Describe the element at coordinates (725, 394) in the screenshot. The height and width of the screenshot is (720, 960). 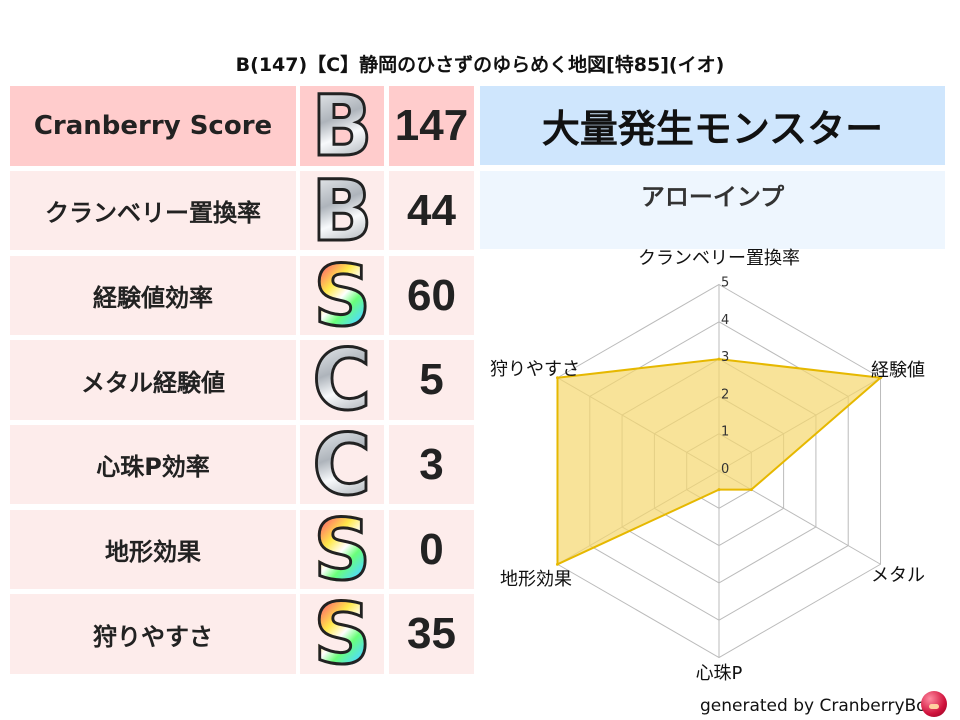
I see `tick-label: 2` at that location.